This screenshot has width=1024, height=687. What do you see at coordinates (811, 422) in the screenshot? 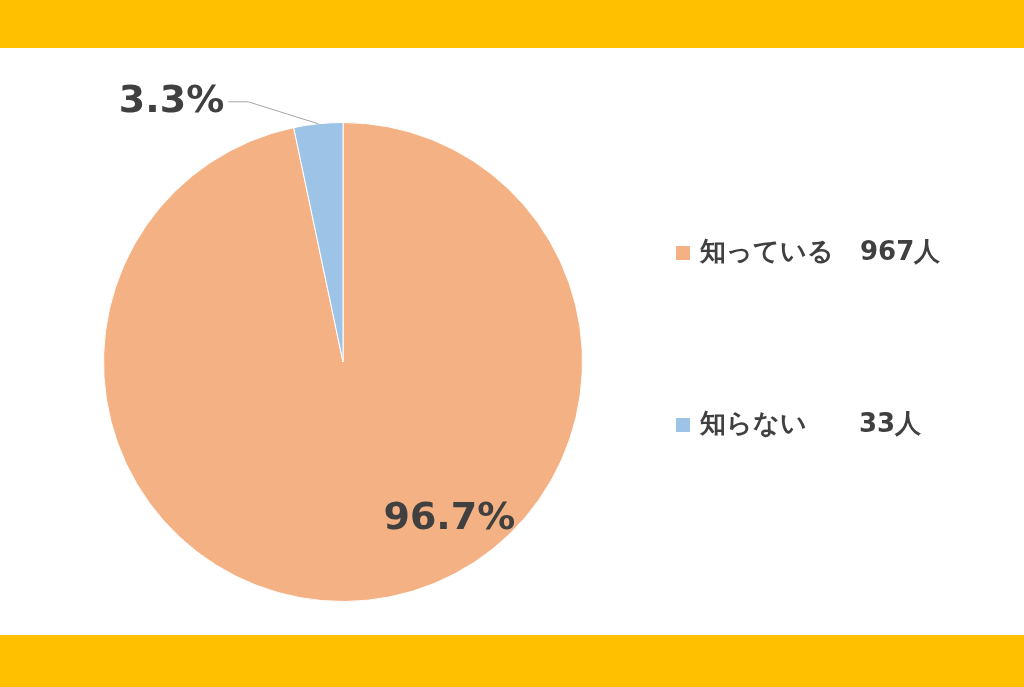
I see `legend-label: 知らない 33人` at bounding box center [811, 422].